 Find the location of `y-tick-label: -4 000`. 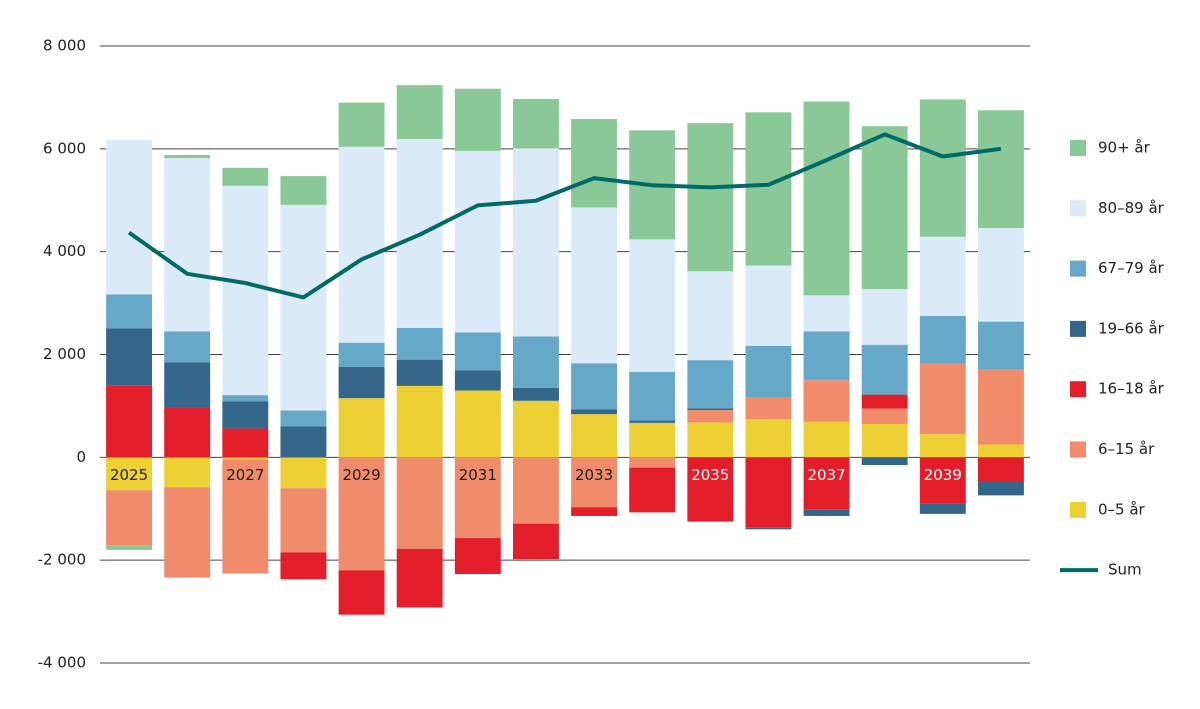

y-tick-label: -4 000 is located at coordinates (62, 663).